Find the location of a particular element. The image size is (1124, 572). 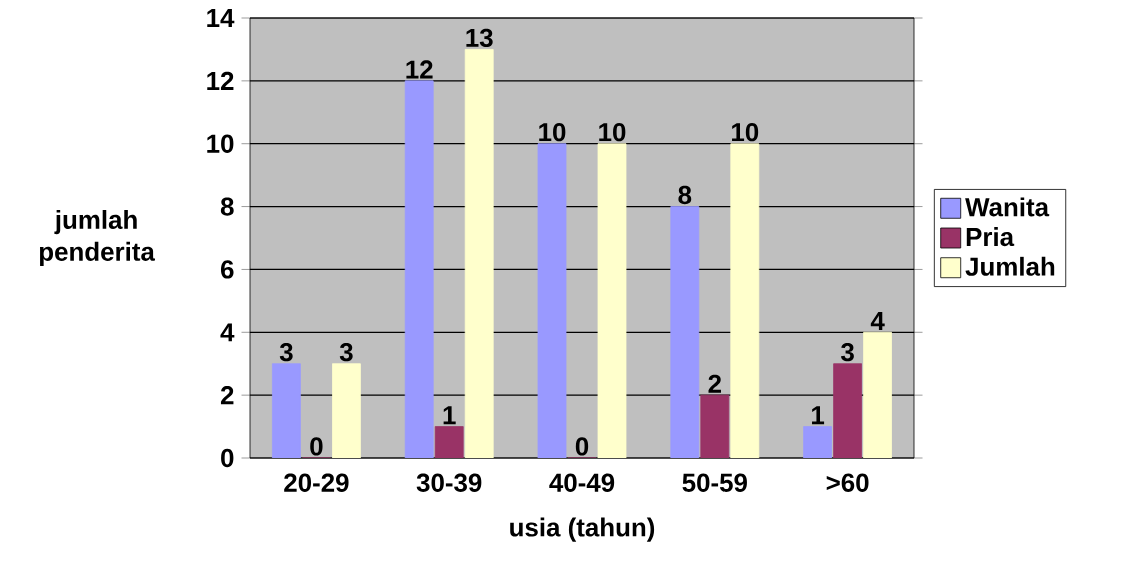

data-label: 13 is located at coordinates (479, 38).